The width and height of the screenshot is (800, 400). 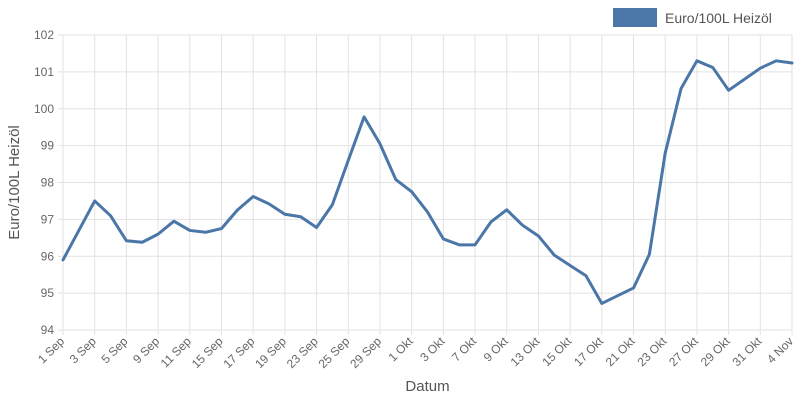 I want to click on y-tick-label: 95, so click(x=48, y=293).